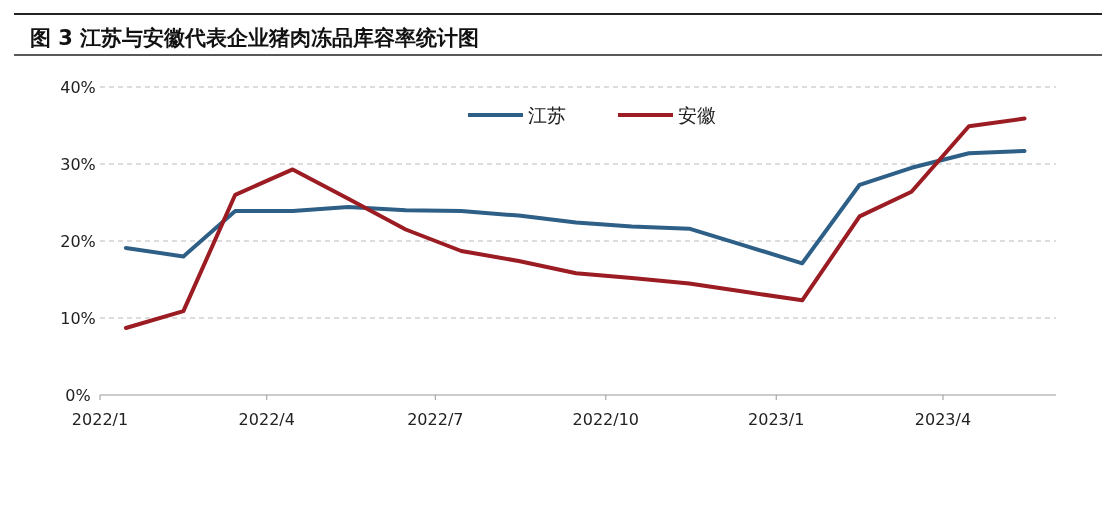  What do you see at coordinates (78, 241) in the screenshot?
I see `y-tick-label: 20%` at bounding box center [78, 241].